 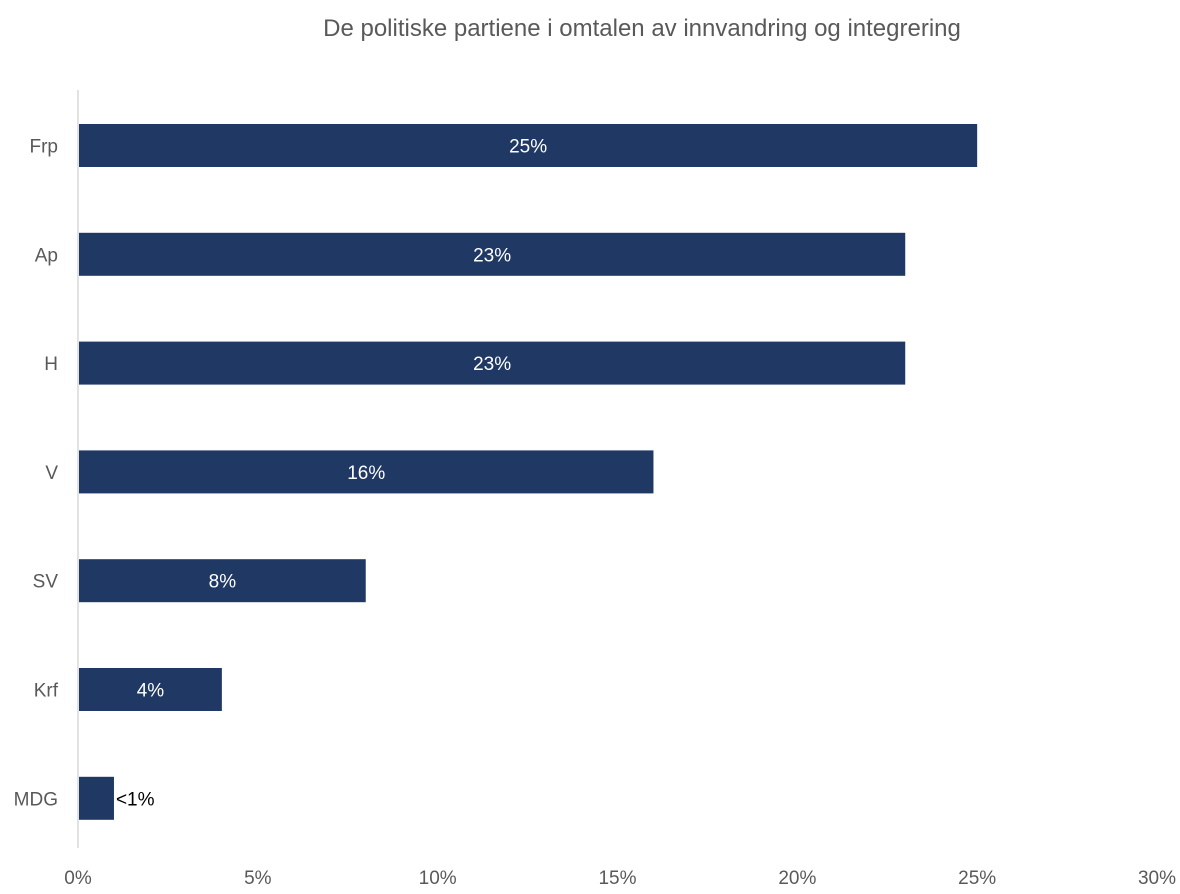 I want to click on data-label-frp: 25%, so click(x=528, y=147).